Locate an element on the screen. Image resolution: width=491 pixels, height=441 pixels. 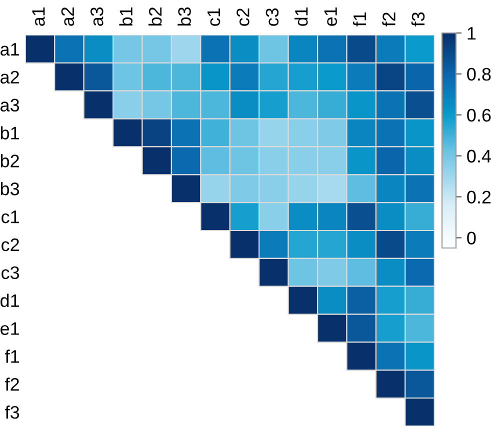
x-tick-label: b2 is located at coordinates (155, 16).